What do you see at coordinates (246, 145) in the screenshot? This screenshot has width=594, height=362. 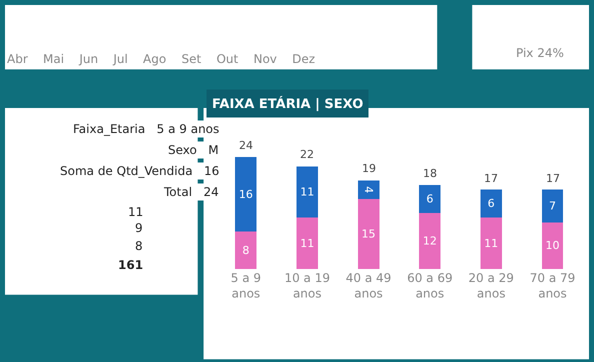 I see `total-label: 24` at bounding box center [246, 145].